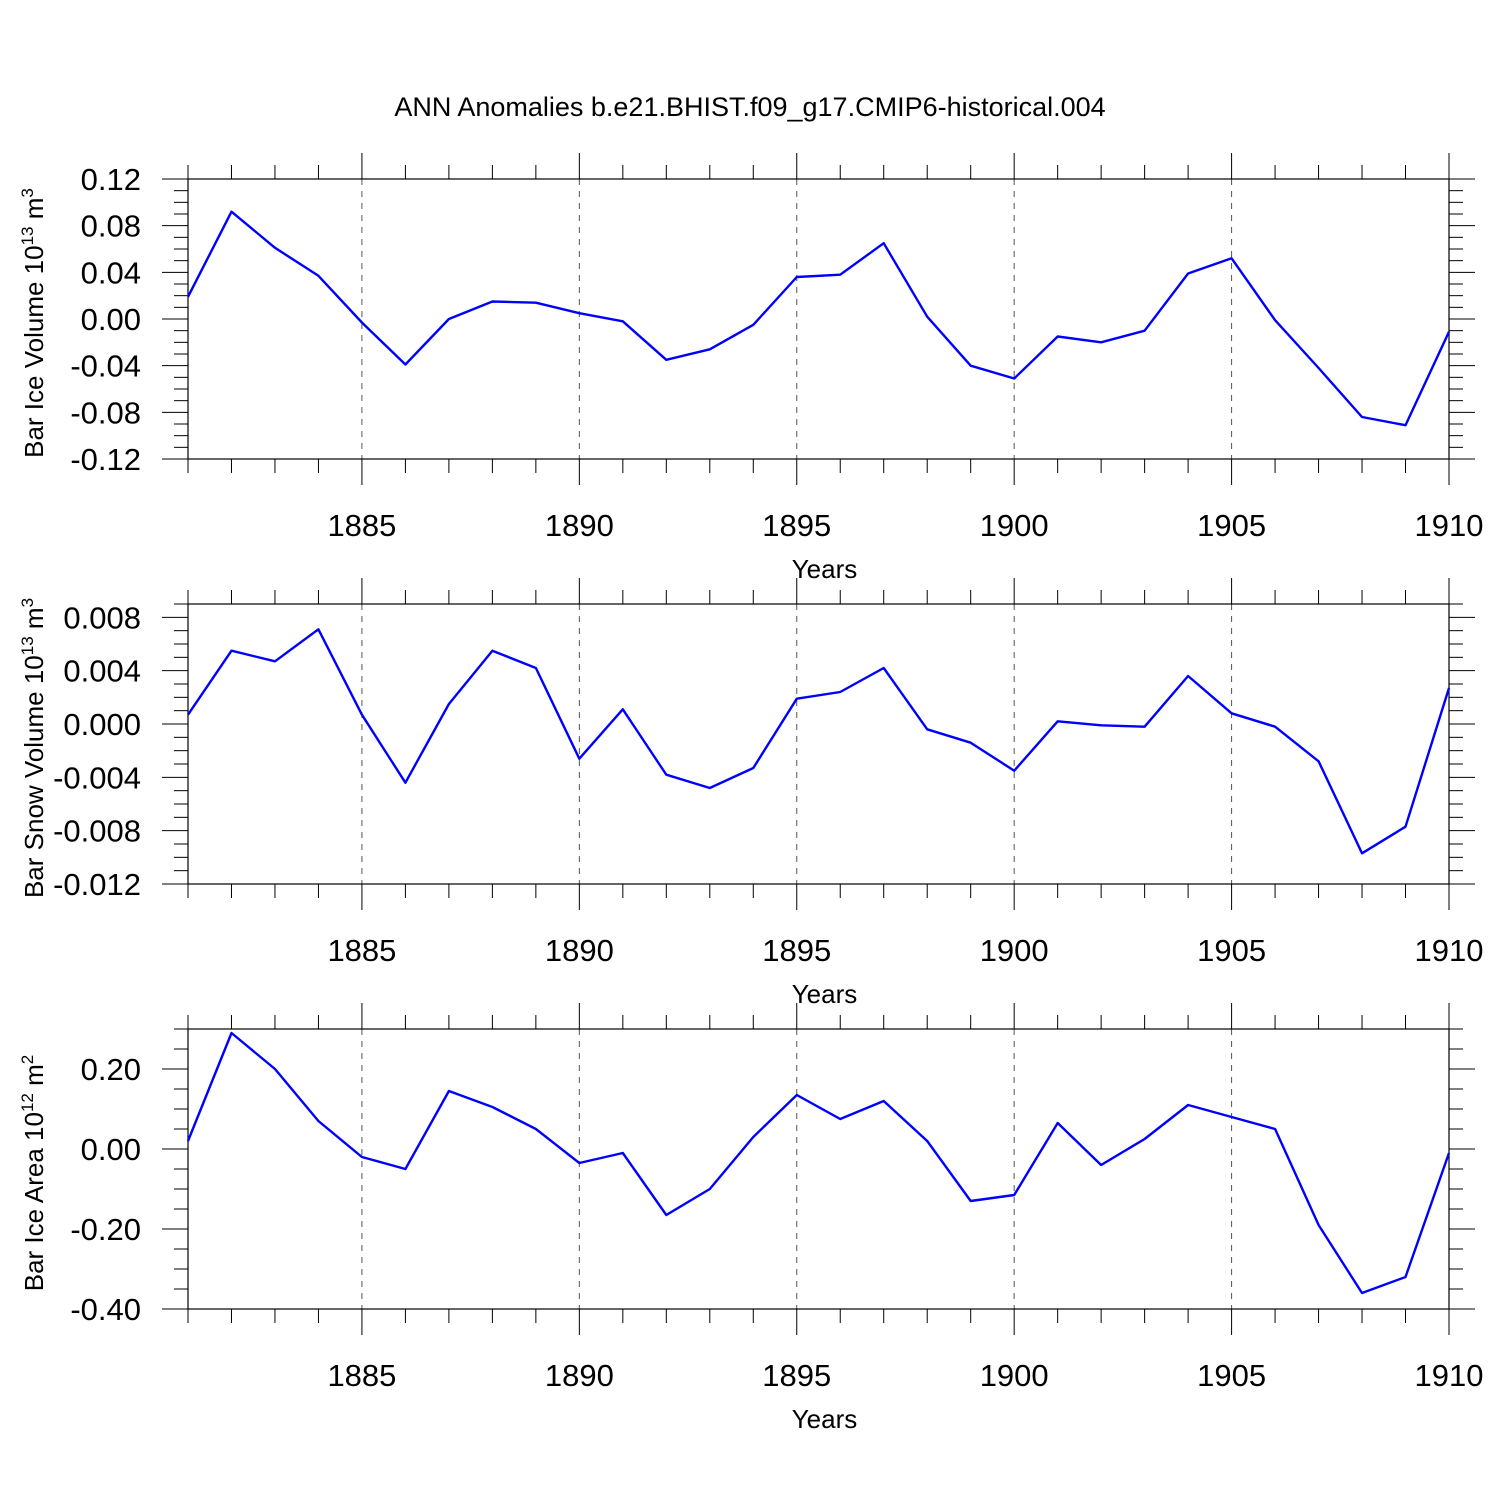 The height and width of the screenshot is (1500, 1500). What do you see at coordinates (102, 617) in the screenshot?
I see `y-tick-label: 0.008` at bounding box center [102, 617].